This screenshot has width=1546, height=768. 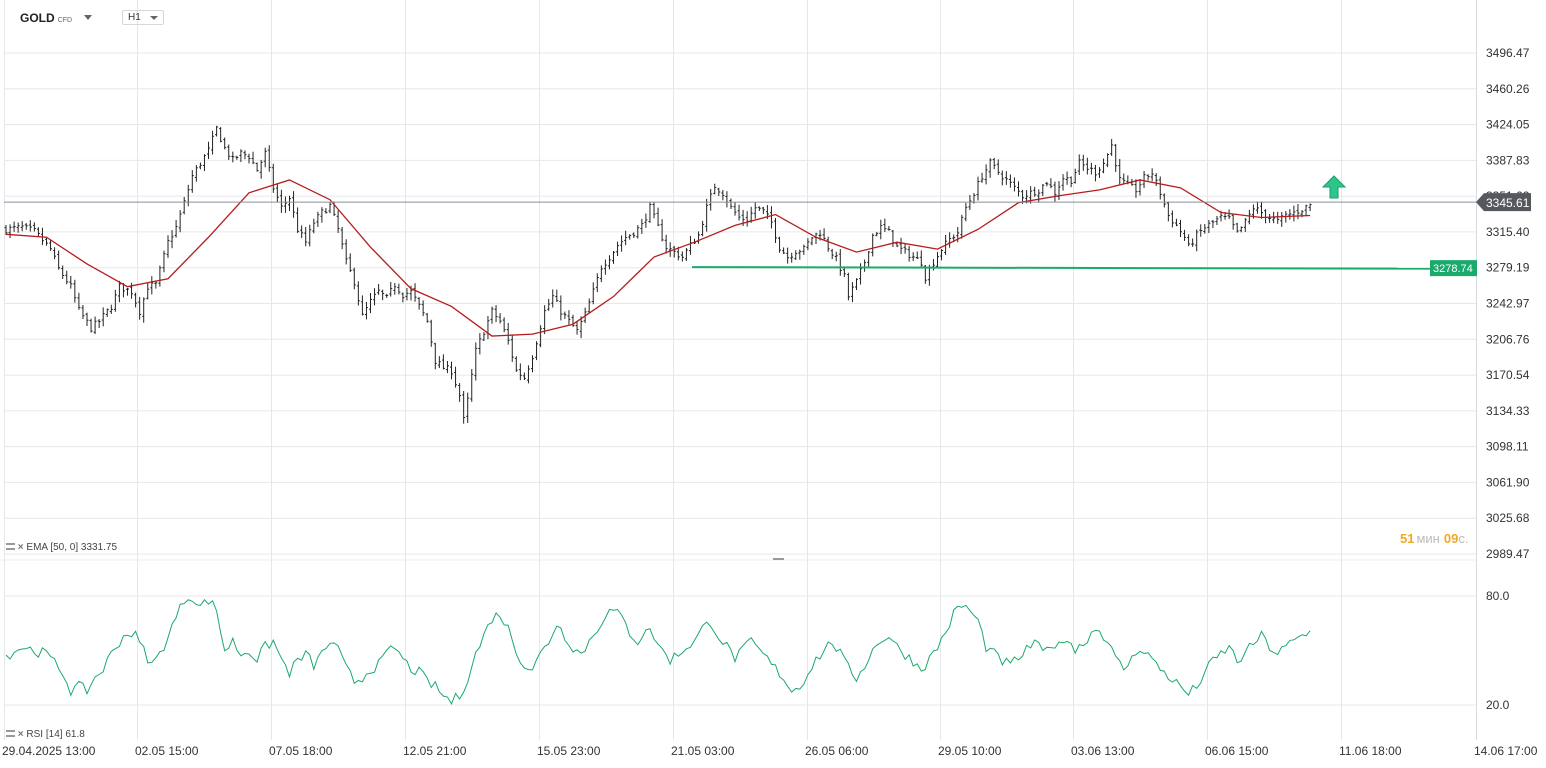 What do you see at coordinates (1103, 751) in the screenshot?
I see `x-tick-label: 03.06 13:00` at bounding box center [1103, 751].